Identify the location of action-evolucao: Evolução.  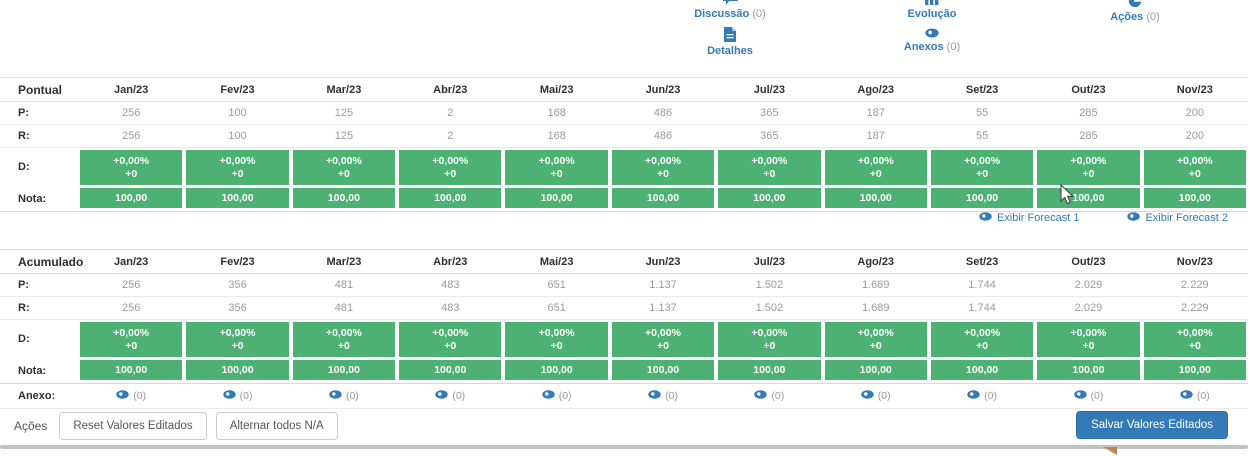
(932, 10).